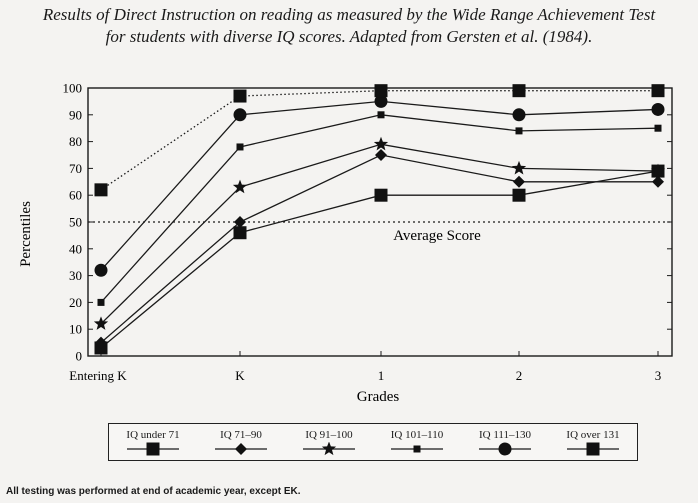 The width and height of the screenshot is (698, 503). Describe the element at coordinates (75, 302) in the screenshot. I see `y-tick-label: 20` at that location.